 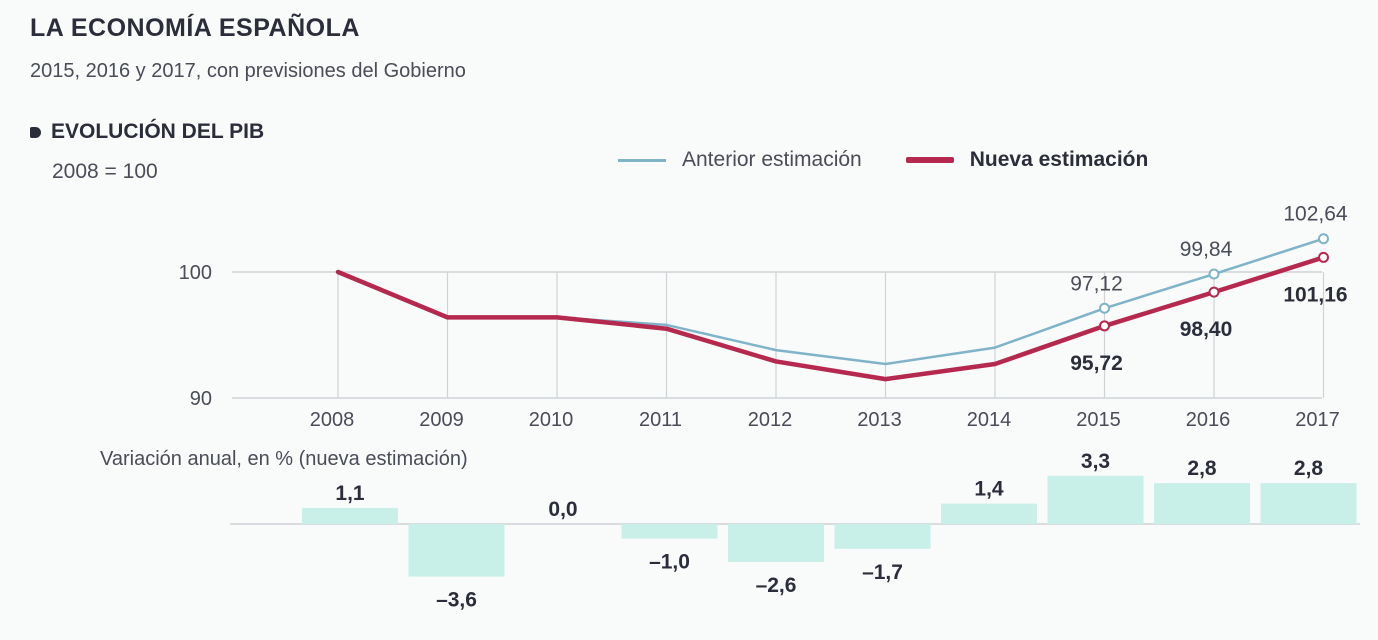 I want to click on variation-bar-label: 0,0, so click(x=562, y=509).